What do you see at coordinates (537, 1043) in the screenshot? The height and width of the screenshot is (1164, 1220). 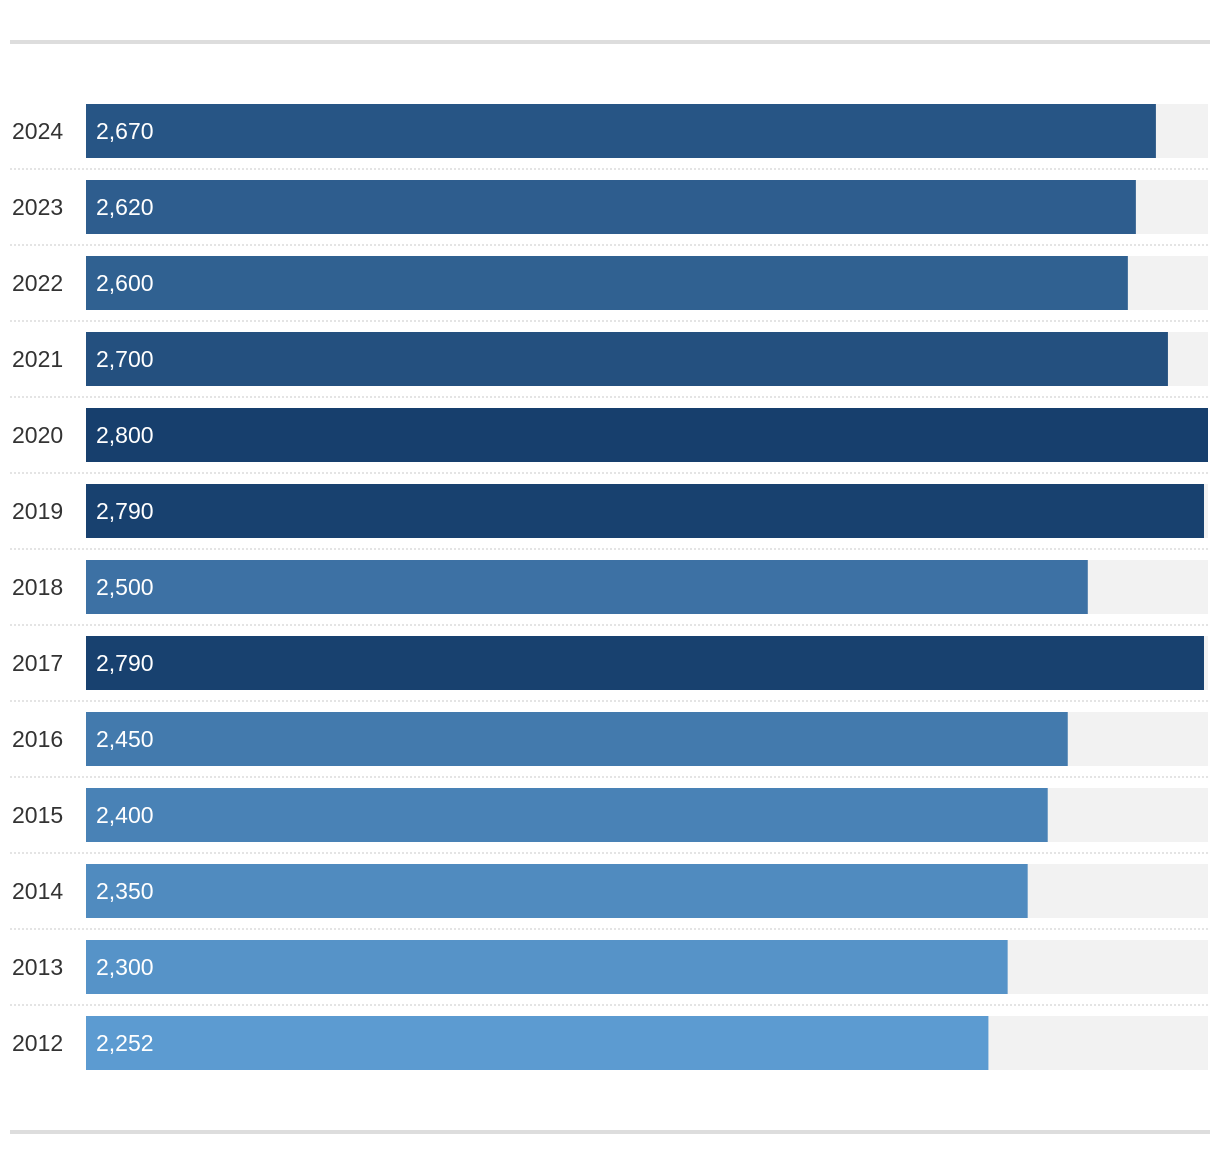 I see `bar-2012` at bounding box center [537, 1043].